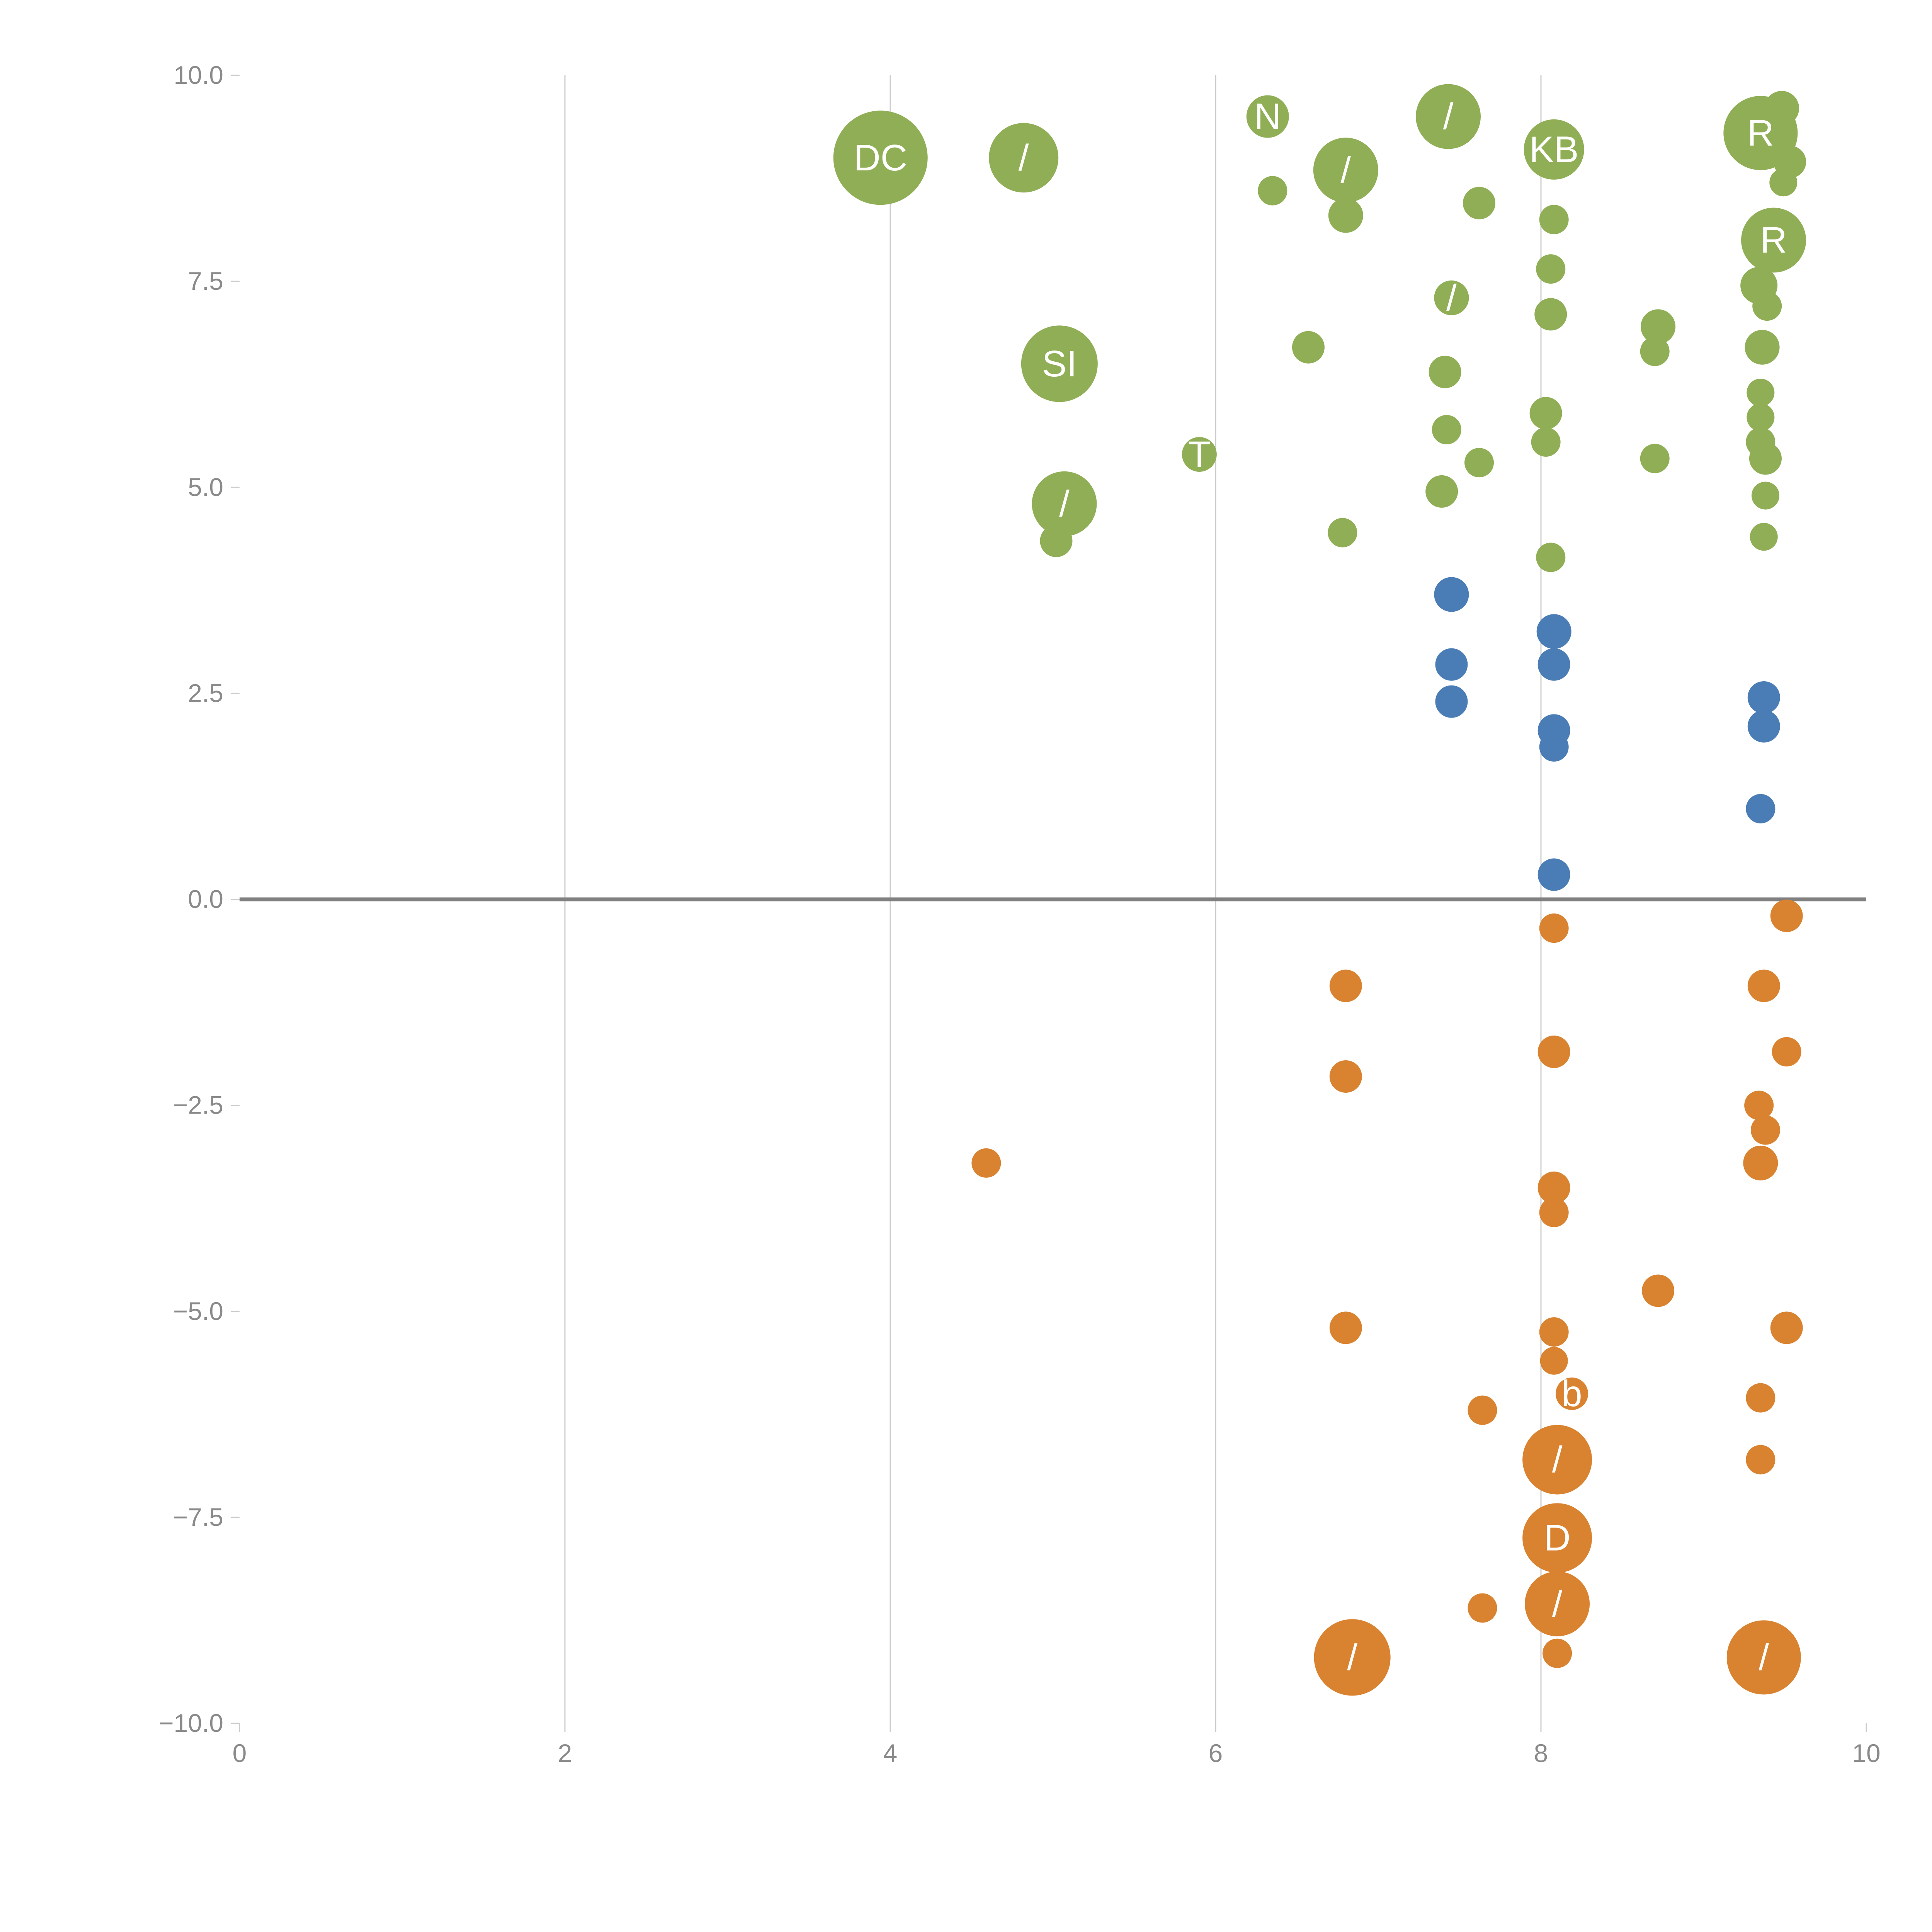 Image resolution: width=1932 pixels, height=1932 pixels. I want to click on x-tick-label: 6, so click(1216, 1753).